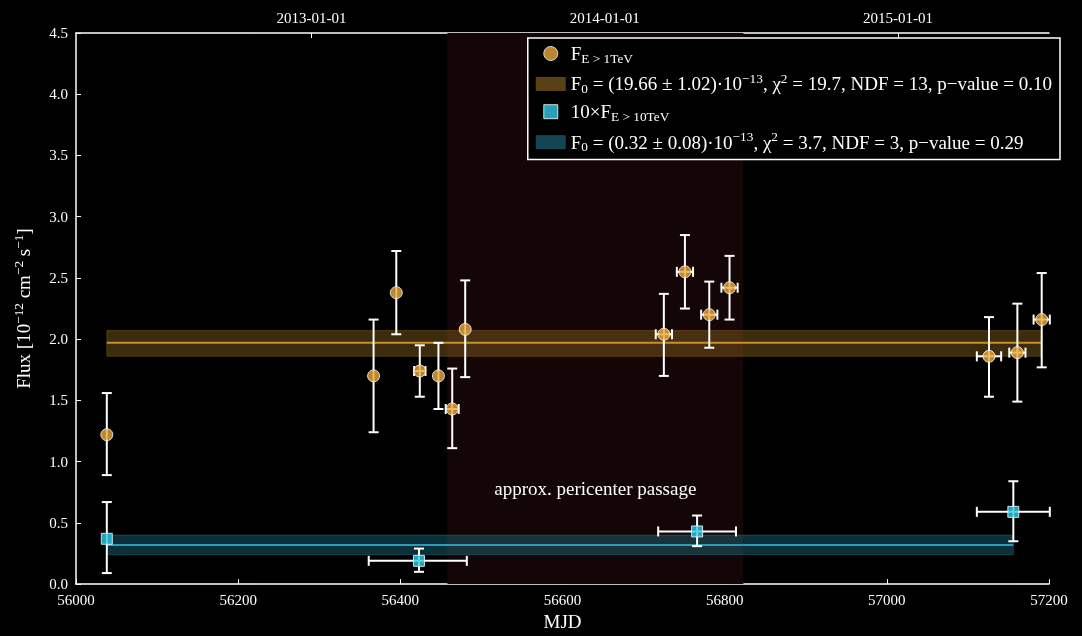  What do you see at coordinates (1049, 599) in the screenshot?
I see `x-tick-label: 57200` at bounding box center [1049, 599].